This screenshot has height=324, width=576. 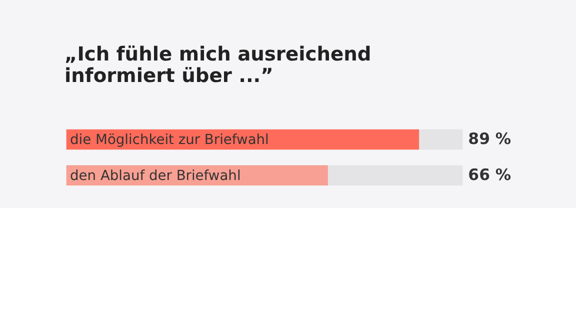 What do you see at coordinates (218, 64) in the screenshot?
I see `chart-title: „Ich fühle mich ausreichend informiert über ...”` at bounding box center [218, 64].